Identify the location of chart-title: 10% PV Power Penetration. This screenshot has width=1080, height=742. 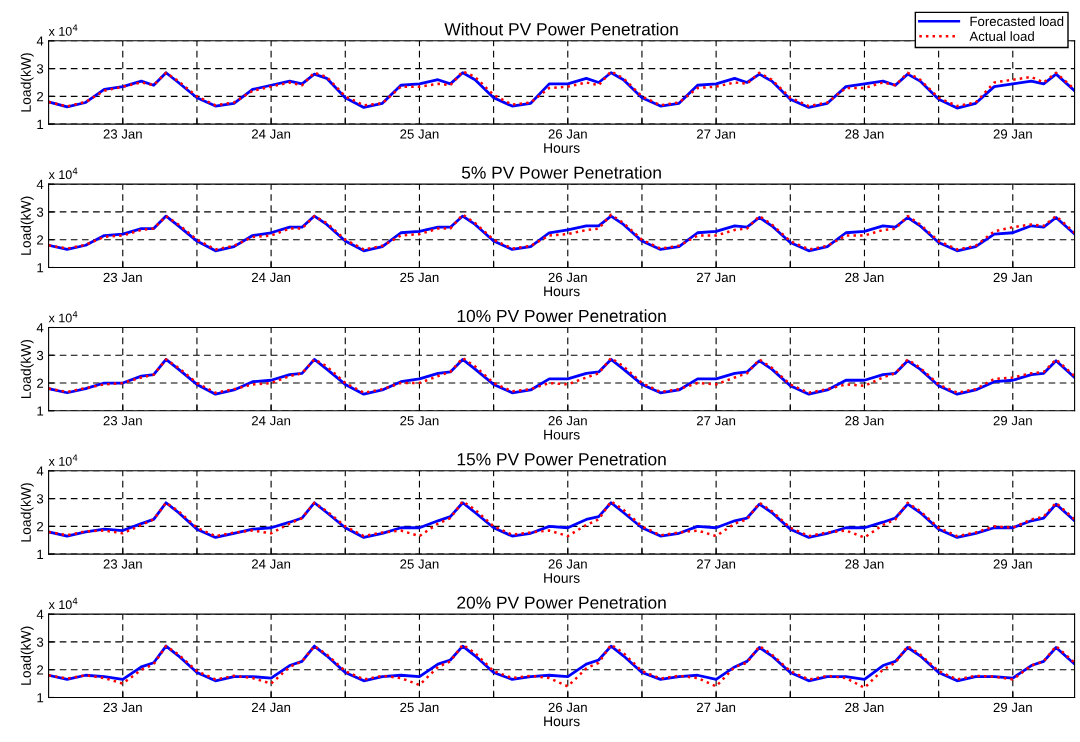
(561, 316).